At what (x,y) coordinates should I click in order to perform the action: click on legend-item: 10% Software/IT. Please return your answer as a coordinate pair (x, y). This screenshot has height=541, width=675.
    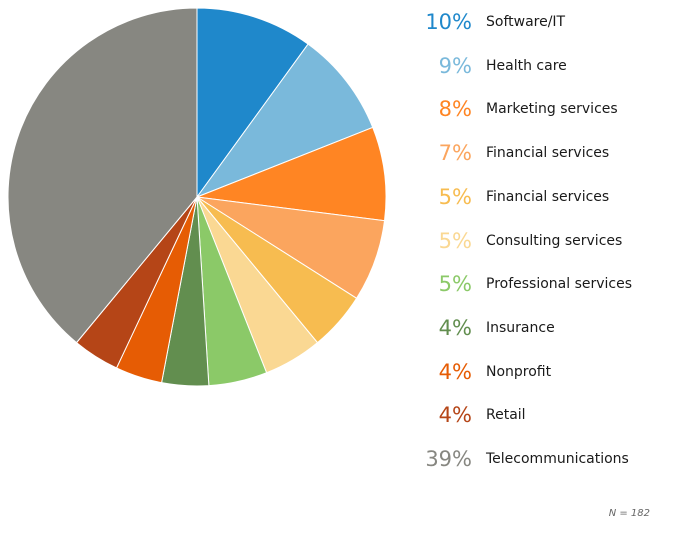
    Looking at the image, I should click on (535, 22).